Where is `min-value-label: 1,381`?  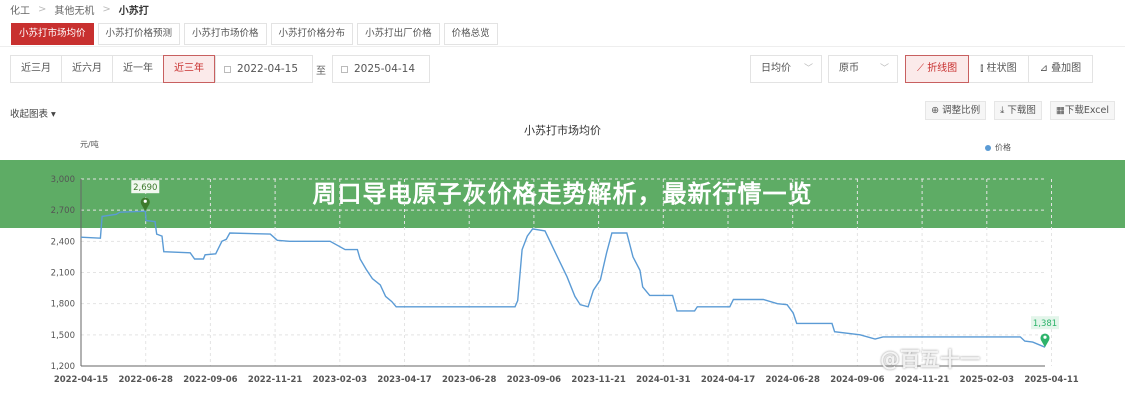 min-value-label: 1,381 is located at coordinates (1045, 324).